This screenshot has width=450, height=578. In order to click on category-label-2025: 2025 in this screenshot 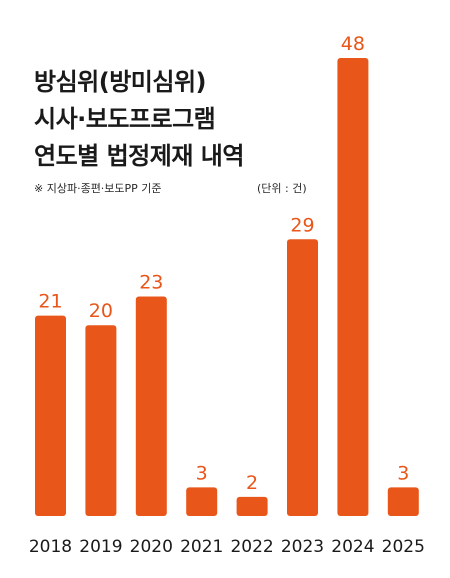, I will do `click(403, 547)`.